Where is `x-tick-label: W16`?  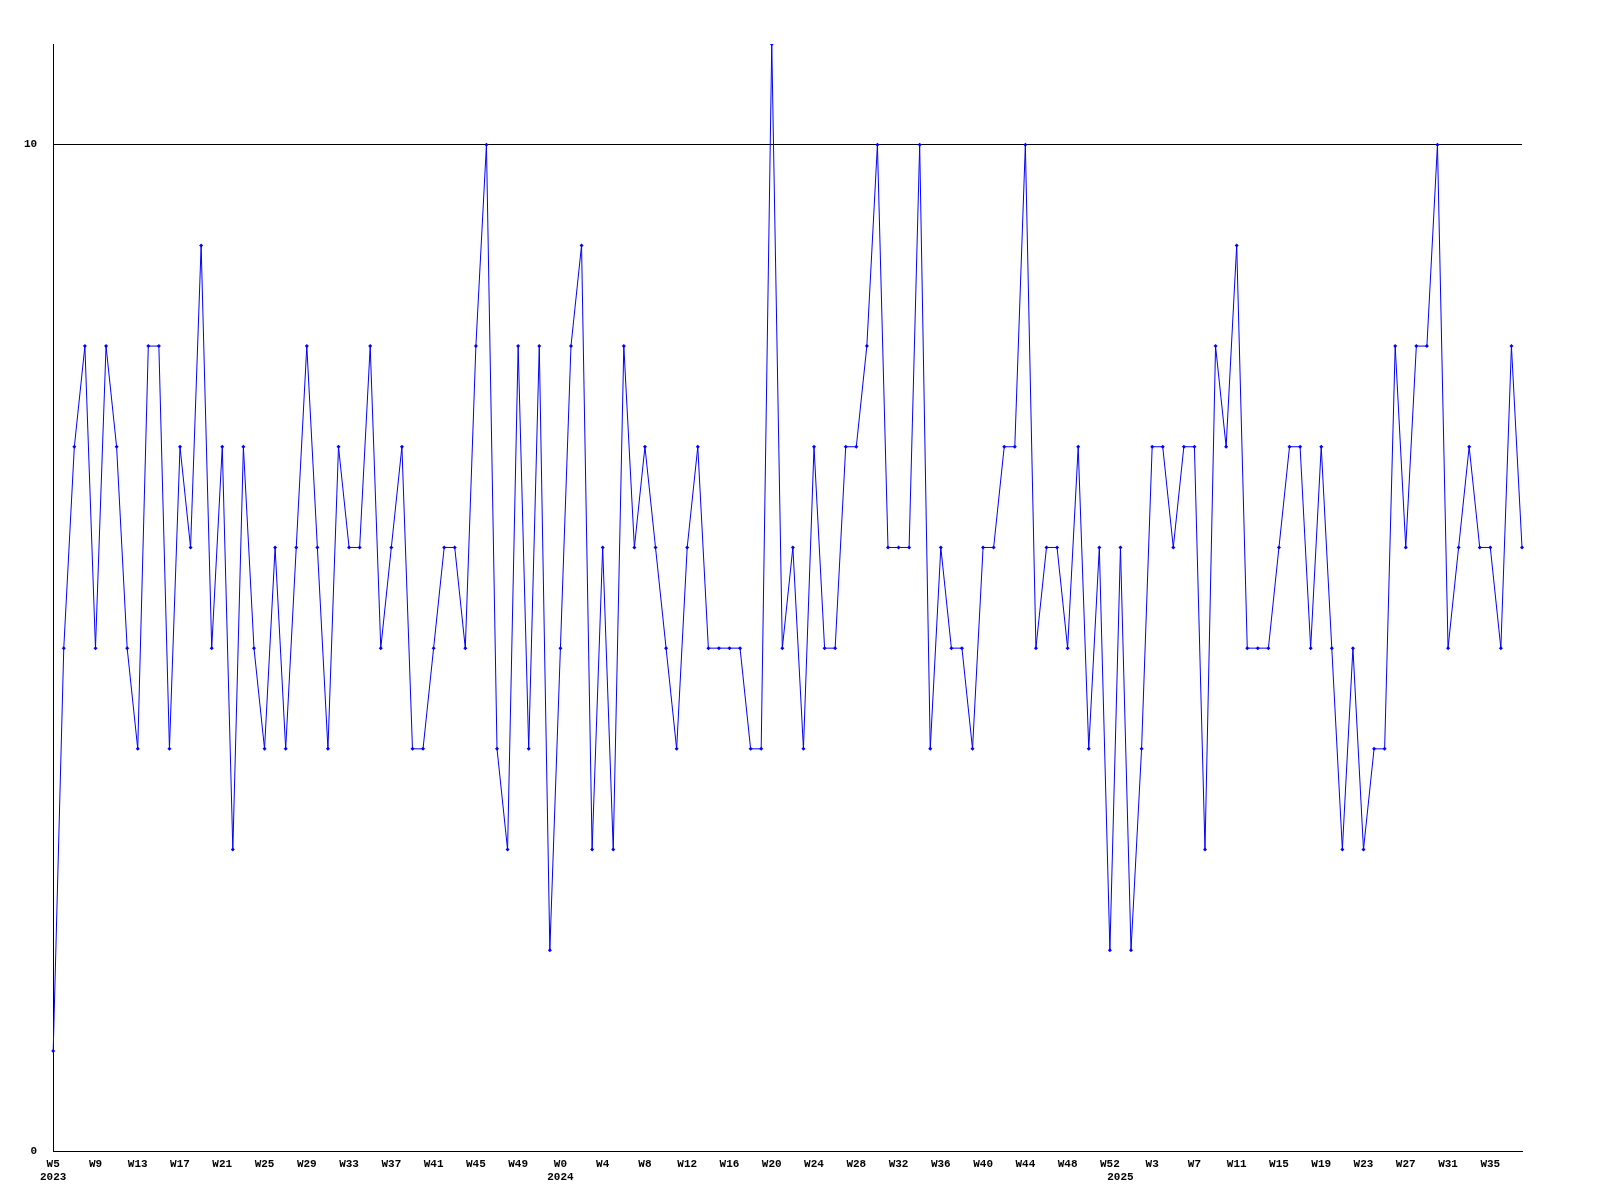
x-tick-label: W16 is located at coordinates (729, 1163).